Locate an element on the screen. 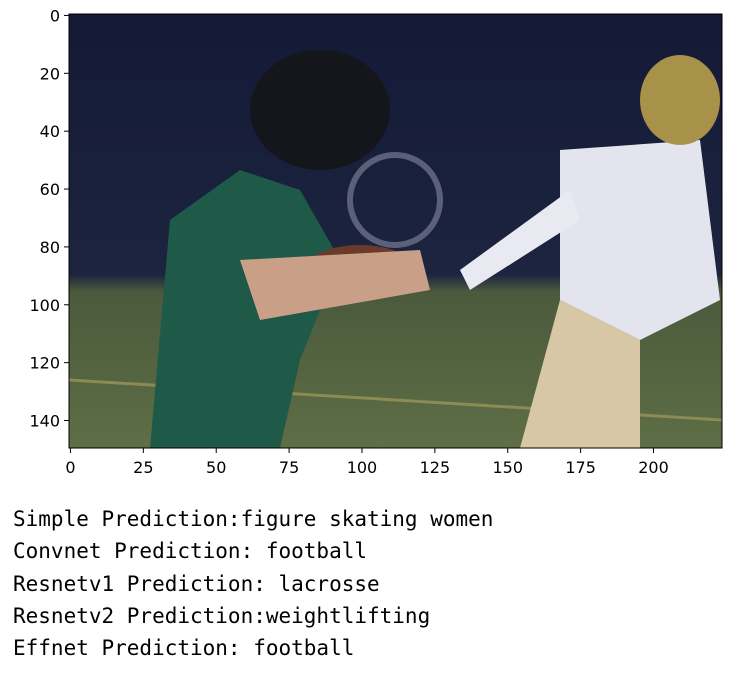 This screenshot has width=744, height=674. prediction-line: Simple Prediction:figure skating women is located at coordinates (253, 519).